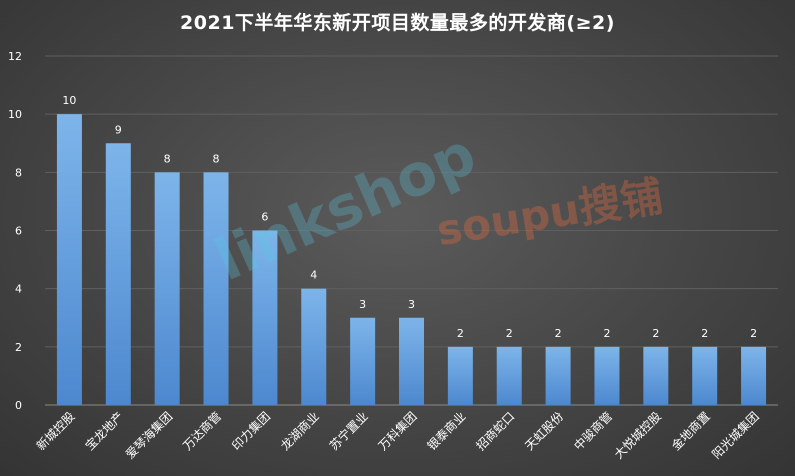 The width and height of the screenshot is (795, 476). Describe the element at coordinates (18, 231) in the screenshot. I see `y-tick-label: 6` at that location.